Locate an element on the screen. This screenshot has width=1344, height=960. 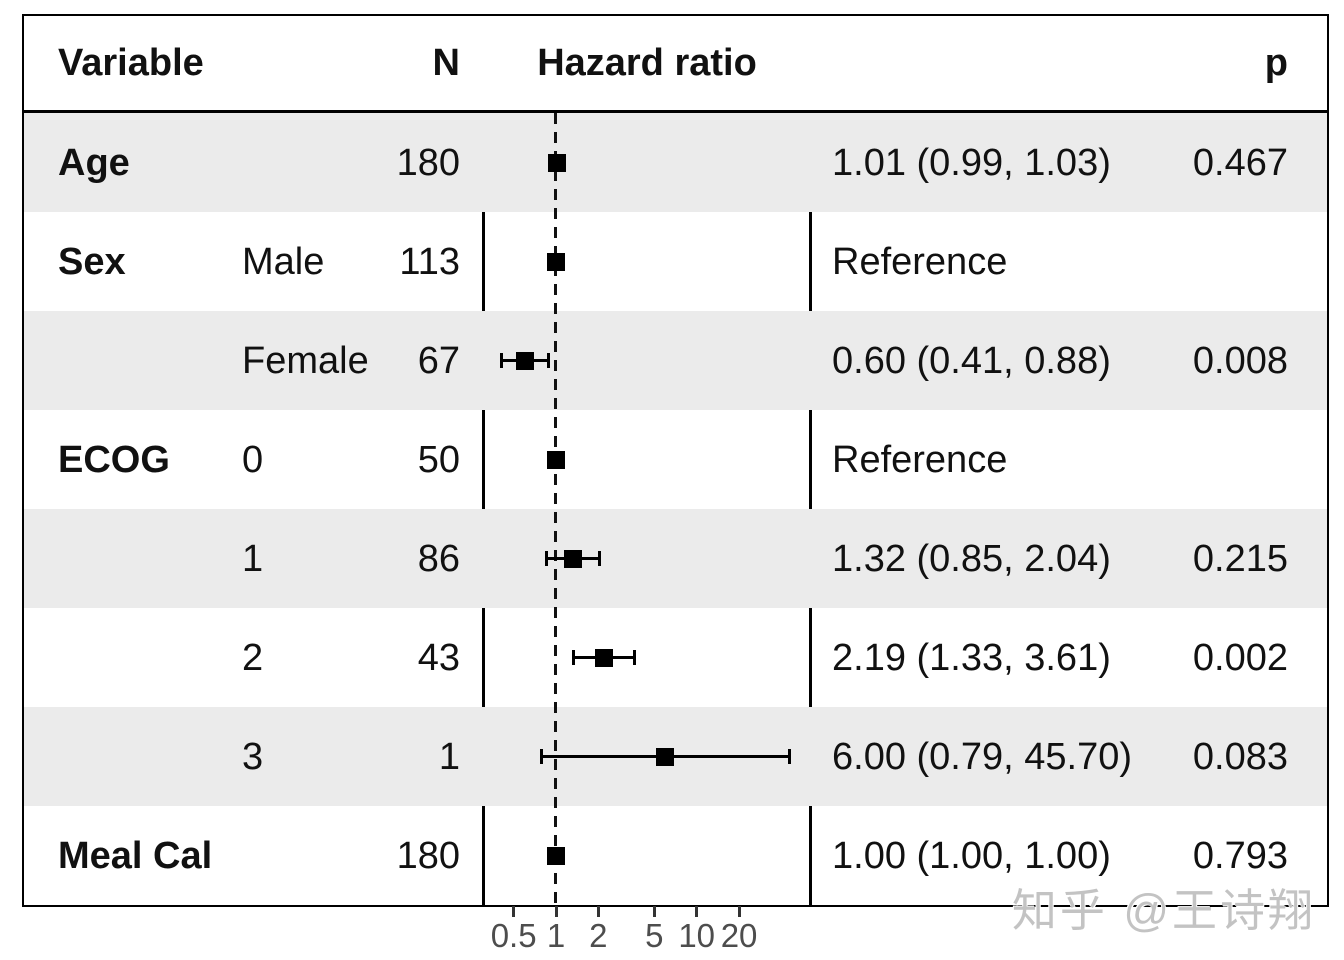
x-axis-tick-label: 10 is located at coordinates (697, 935).